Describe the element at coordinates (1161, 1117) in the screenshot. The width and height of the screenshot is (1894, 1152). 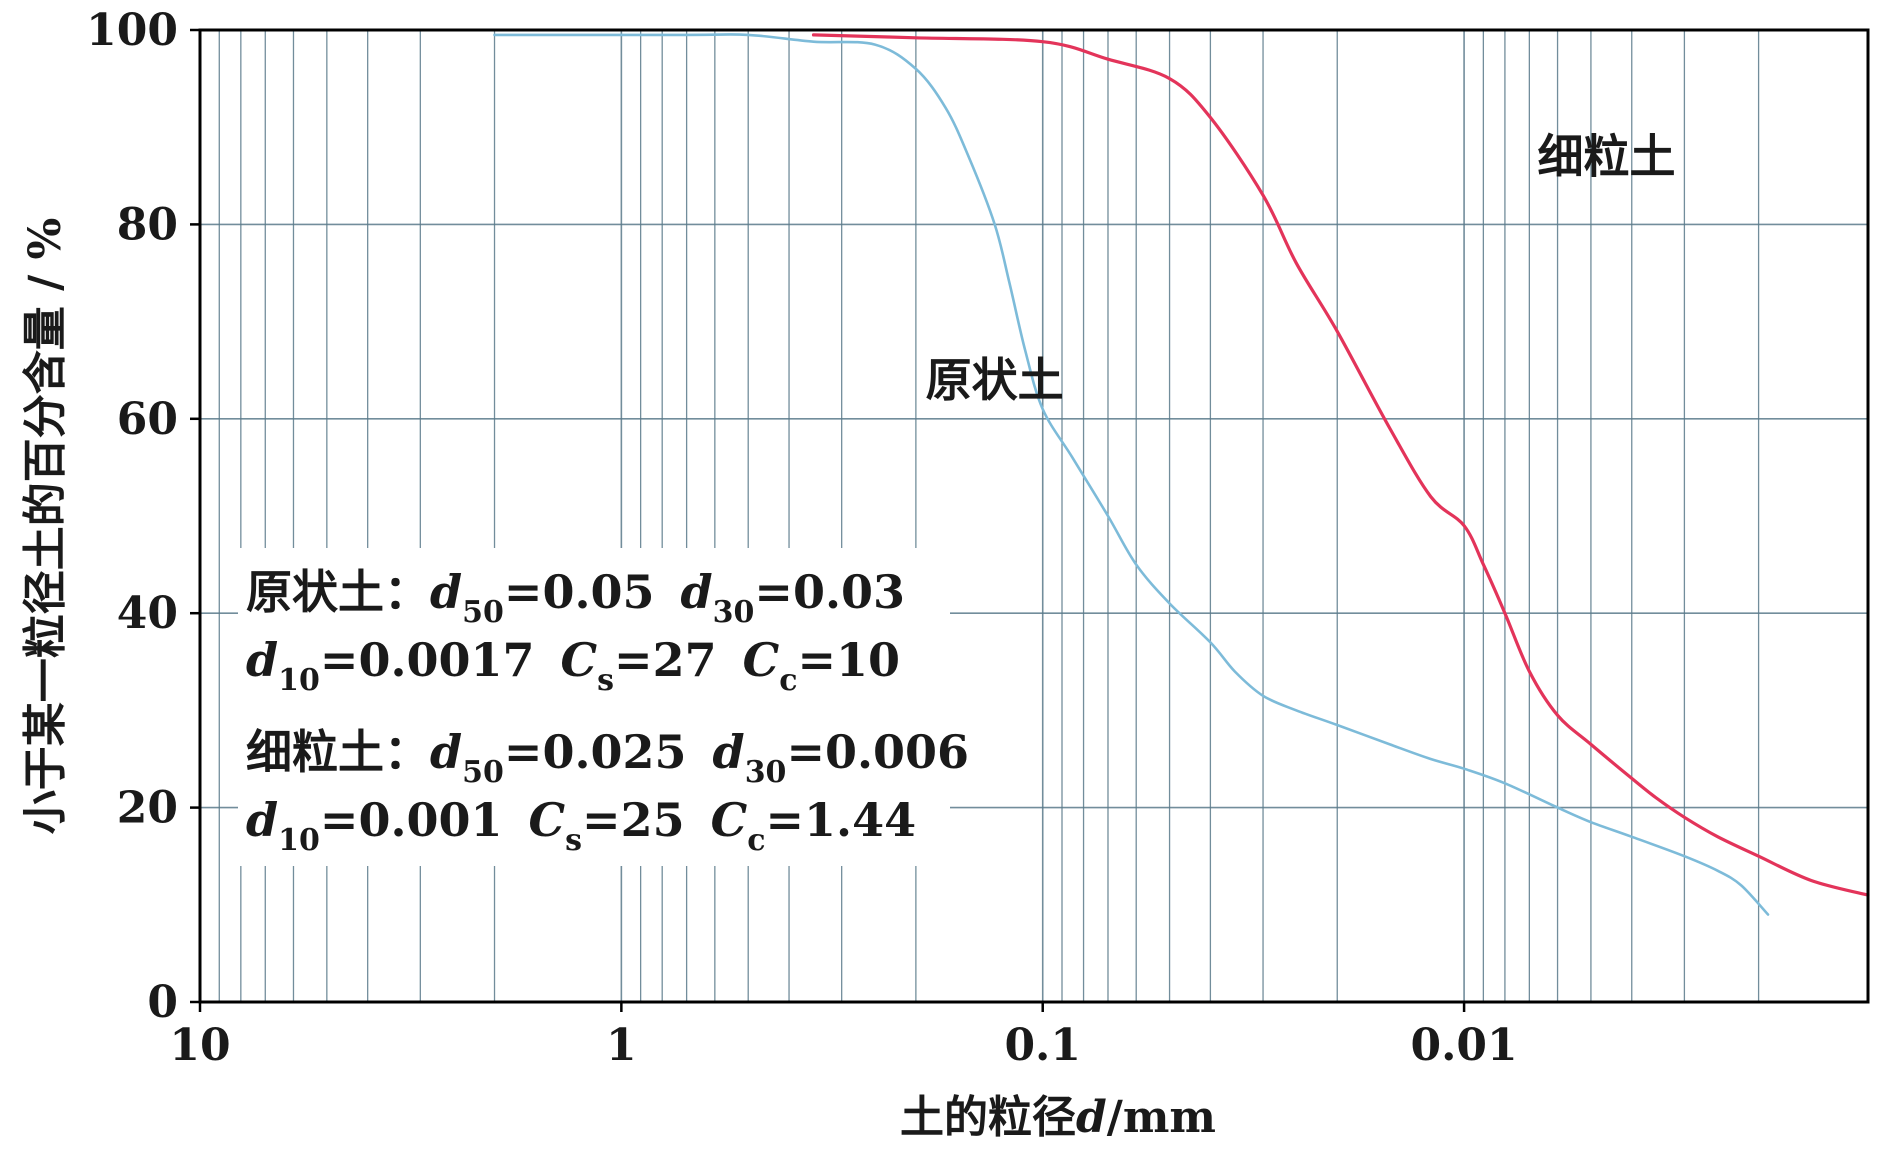
I see `x-axis-title-unit: /mm` at that location.